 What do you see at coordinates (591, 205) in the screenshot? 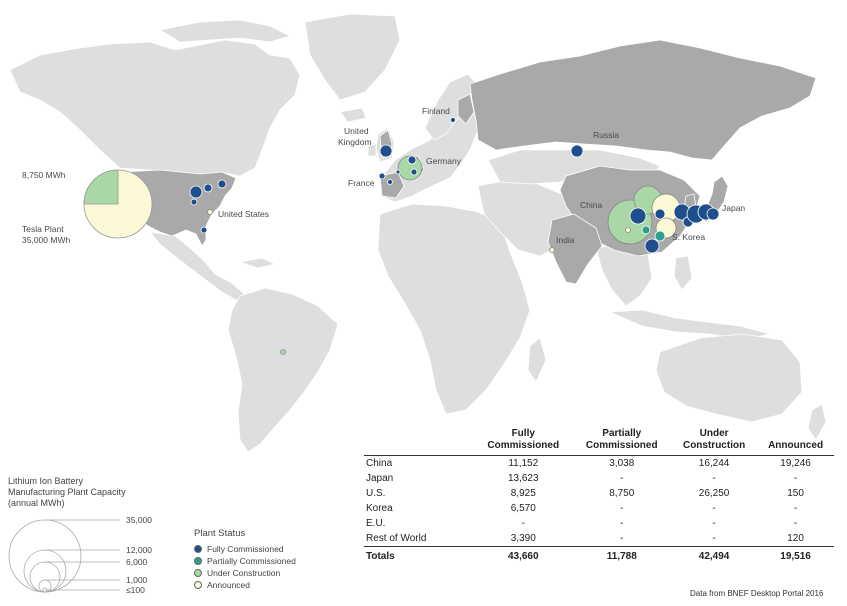
I see `label-china: China` at bounding box center [591, 205].